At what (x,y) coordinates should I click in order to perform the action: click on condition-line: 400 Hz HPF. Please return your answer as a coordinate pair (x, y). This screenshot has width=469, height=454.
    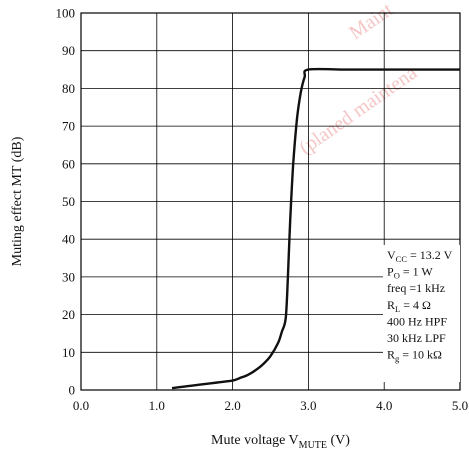
    Looking at the image, I should click on (417, 321).